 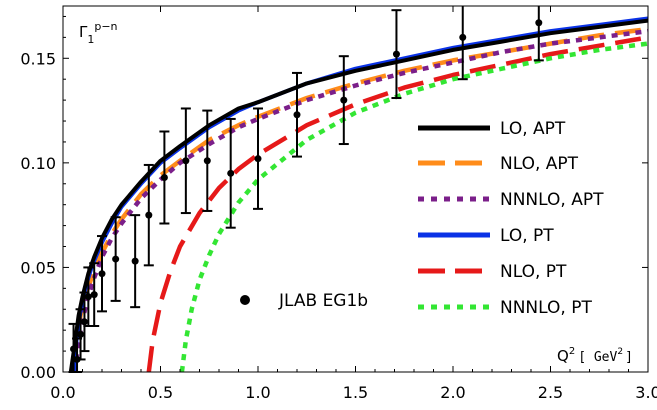 I want to click on legend-label-nlo-apt: NLO, APT, so click(x=539, y=164).